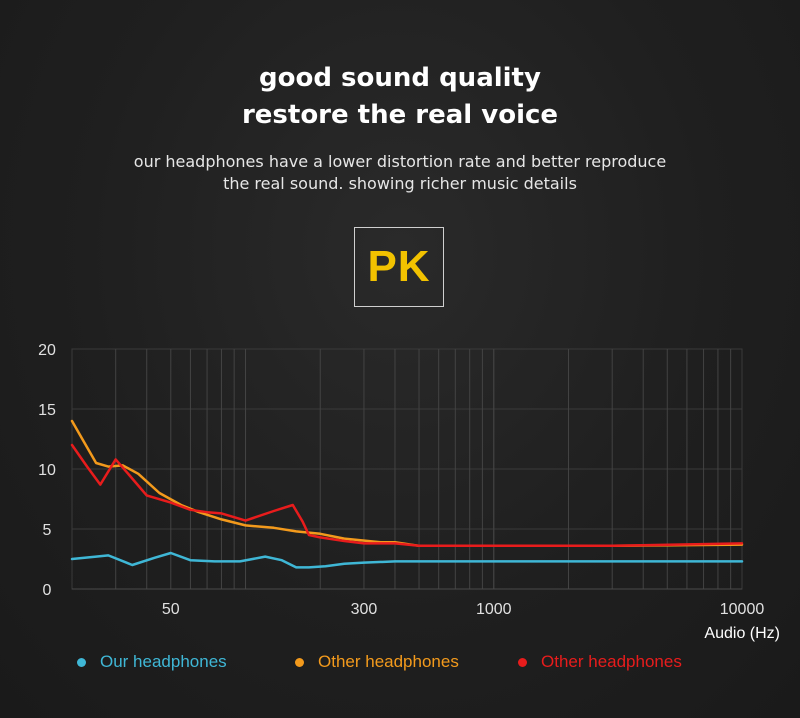 Image resolution: width=800 pixels, height=718 pixels. What do you see at coordinates (47, 590) in the screenshot?
I see `y-tick-label: 0` at bounding box center [47, 590].